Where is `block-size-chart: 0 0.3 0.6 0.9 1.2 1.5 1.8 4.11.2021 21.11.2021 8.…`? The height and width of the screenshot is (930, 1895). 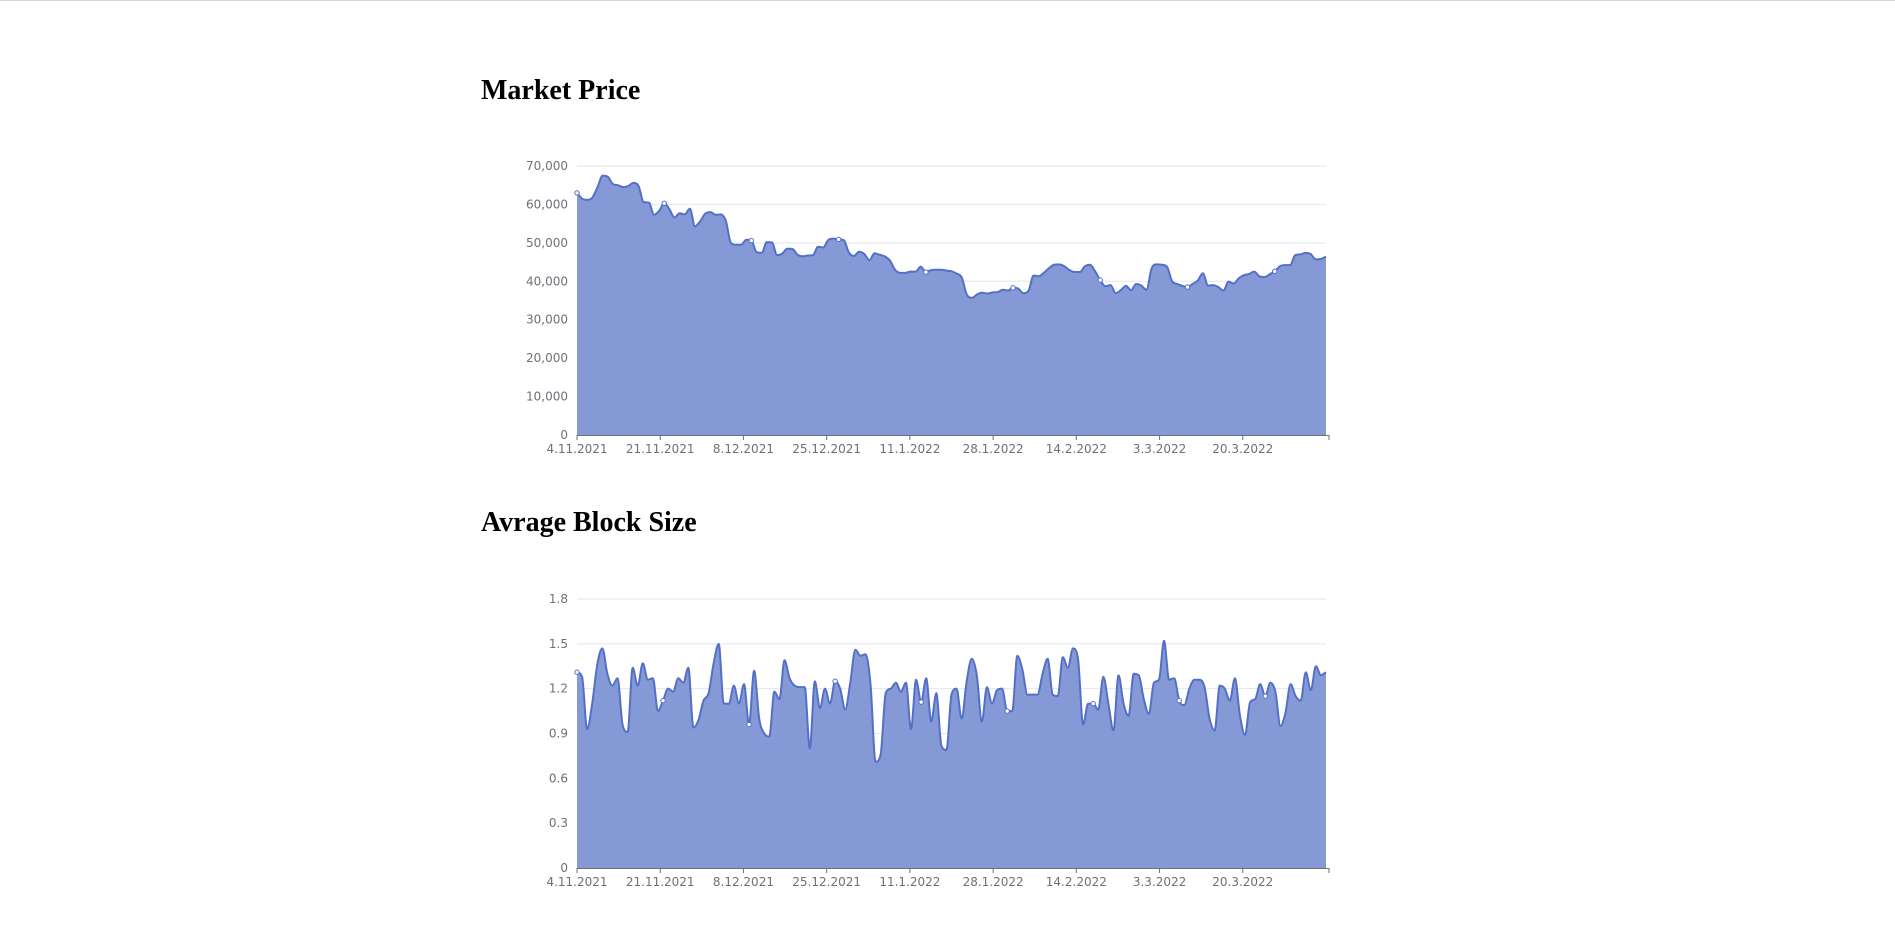 block-size-chart: 0 0.3 0.6 0.9 1.2 1.5 1.8 4.11.2021 21.11.2021 8.… is located at coordinates (938, 740).